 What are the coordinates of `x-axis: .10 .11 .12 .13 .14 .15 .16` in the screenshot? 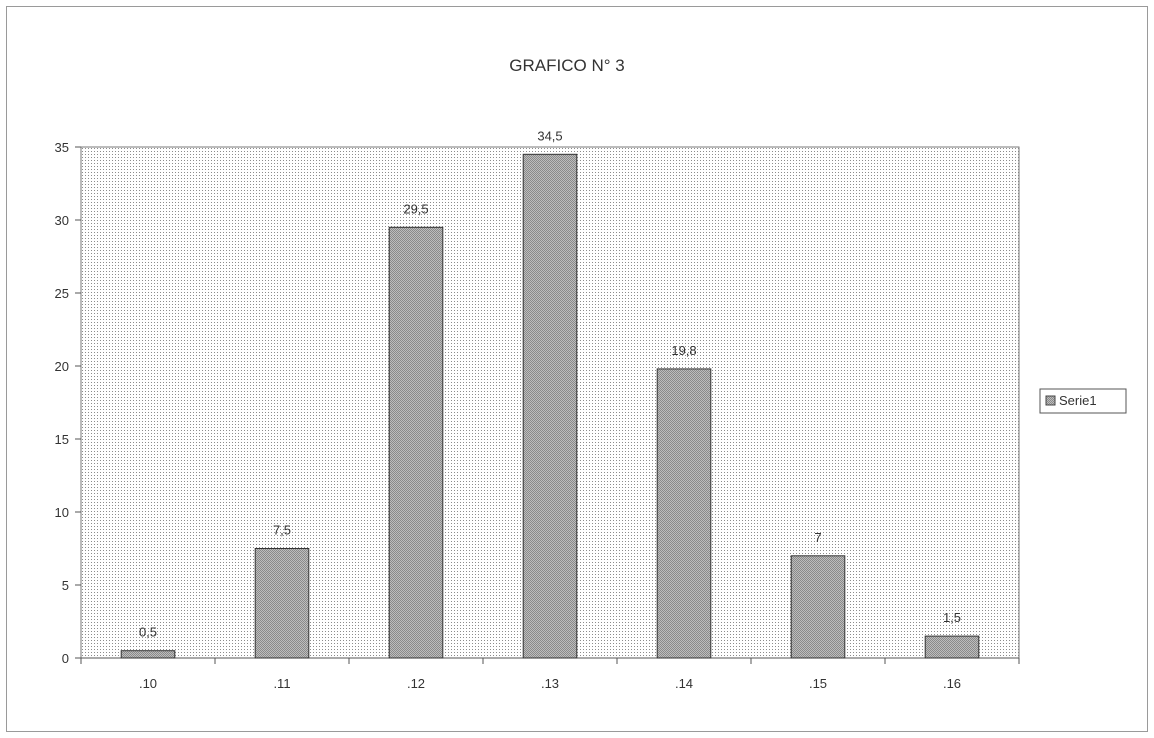 It's located at (550, 674).